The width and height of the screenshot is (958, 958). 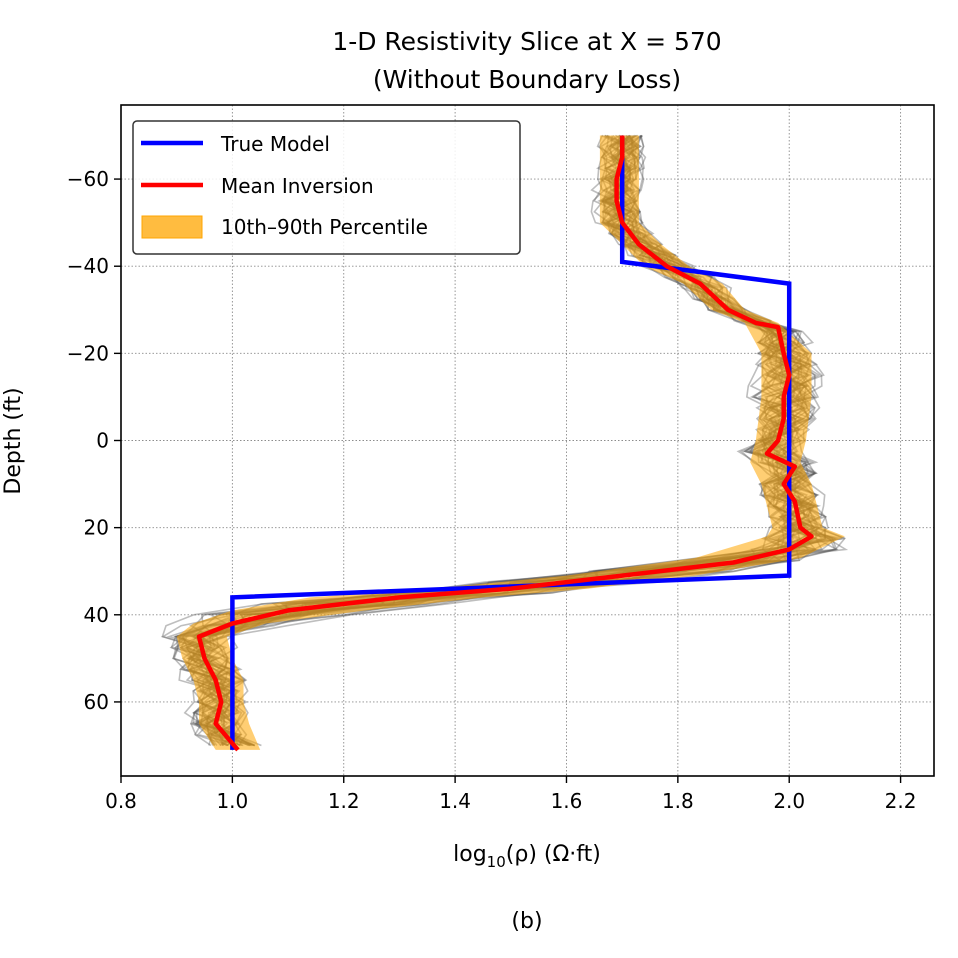 I want to click on x-axis-label-log: log, so click(x=470, y=854).